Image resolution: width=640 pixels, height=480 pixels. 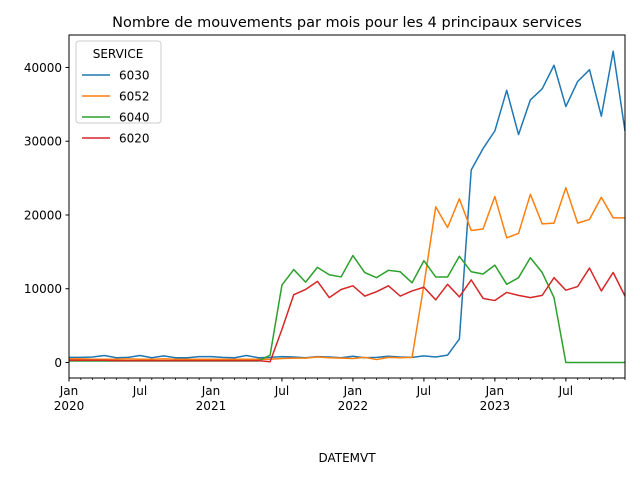 What do you see at coordinates (353, 406) in the screenshot?
I see `x-tick-year-label: 2022` at bounding box center [353, 406].